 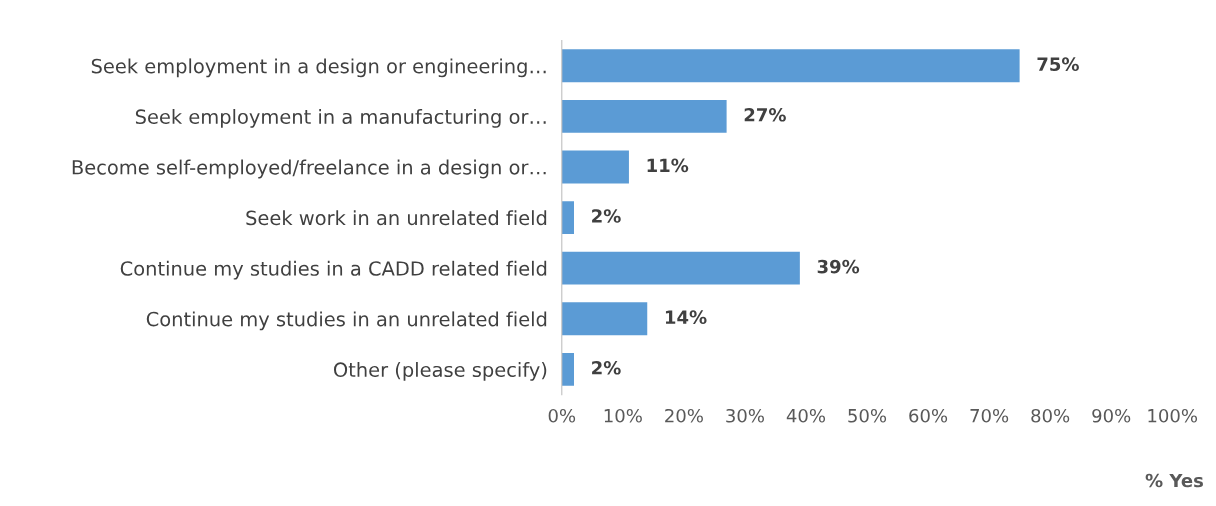 What do you see at coordinates (745, 415) in the screenshot?
I see `x-tick-label: 30%` at bounding box center [745, 415].